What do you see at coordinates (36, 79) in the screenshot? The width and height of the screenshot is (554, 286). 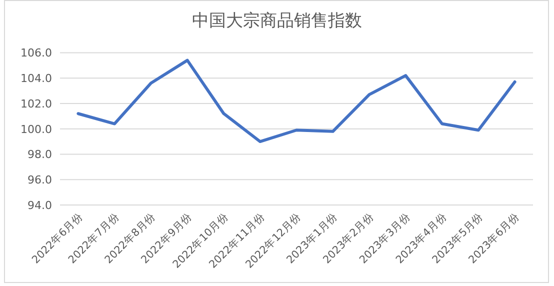 I see `y-tick-label: 104.0` at bounding box center [36, 79].